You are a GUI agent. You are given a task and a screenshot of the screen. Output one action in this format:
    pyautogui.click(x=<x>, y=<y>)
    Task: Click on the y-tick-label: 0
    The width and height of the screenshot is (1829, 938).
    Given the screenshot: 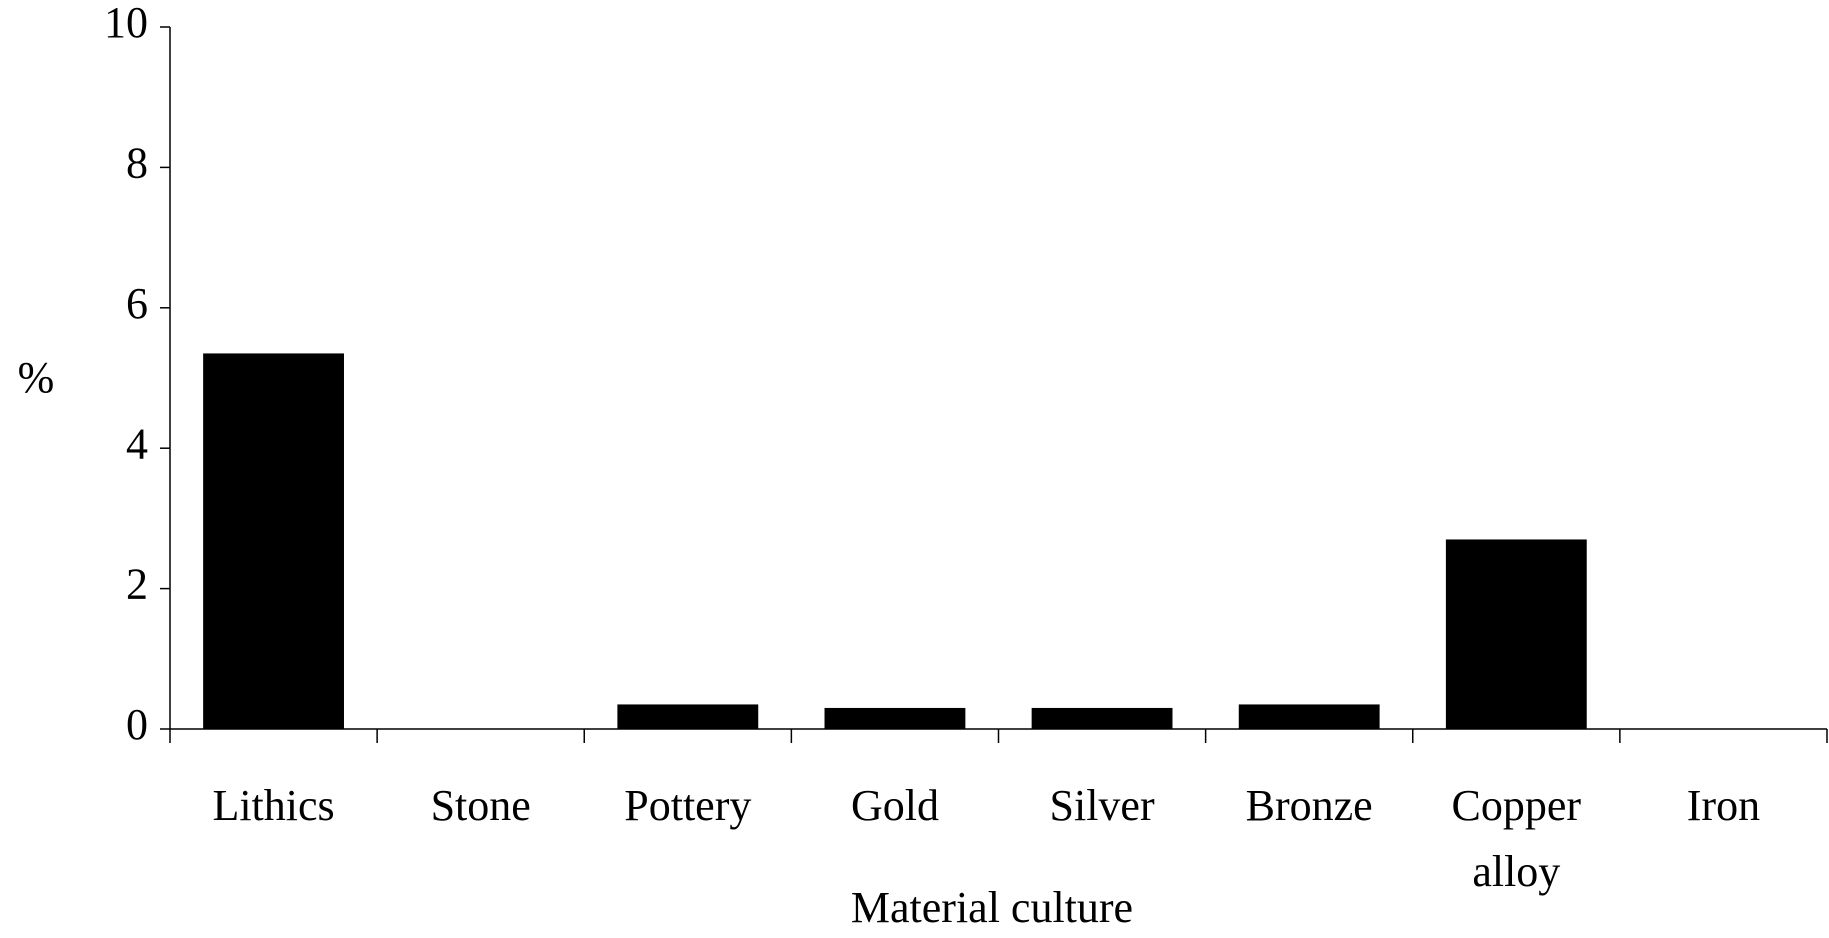 What is the action you would take?
    pyautogui.click(x=137, y=724)
    